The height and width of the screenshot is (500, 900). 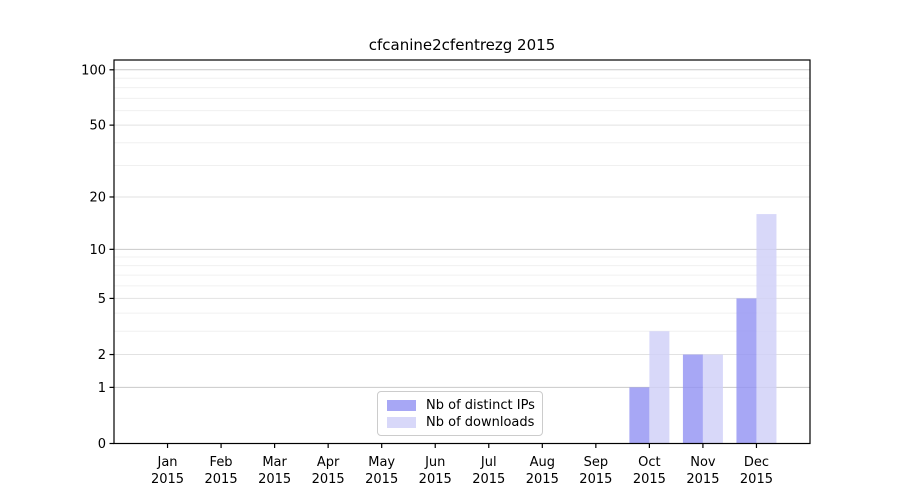 I want to click on legend-item-distinct-ips: Nb of distinct IPs, so click(x=461, y=405).